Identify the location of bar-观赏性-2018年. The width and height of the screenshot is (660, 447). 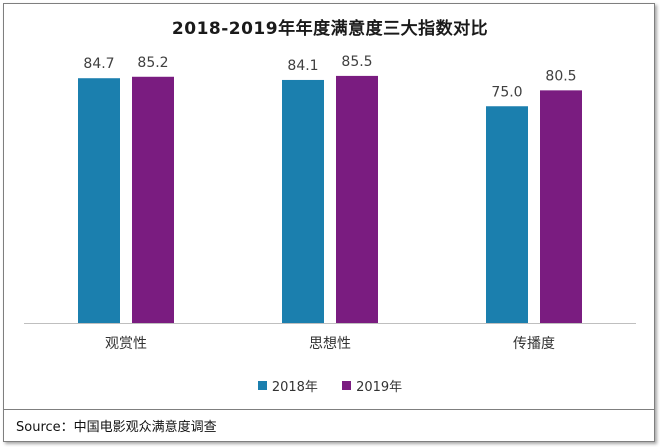
(99, 200).